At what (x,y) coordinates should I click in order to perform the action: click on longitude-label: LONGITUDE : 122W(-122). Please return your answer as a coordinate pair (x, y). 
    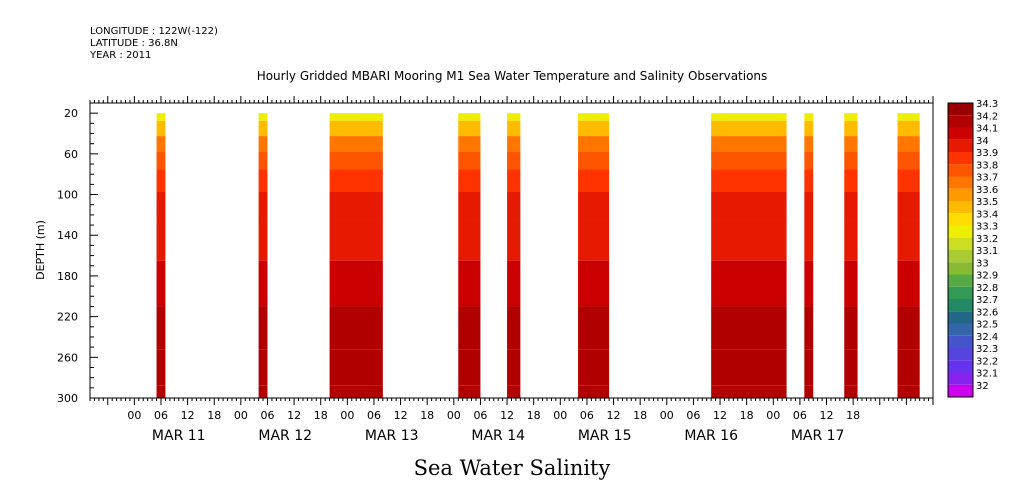
    Looking at the image, I should click on (154, 31).